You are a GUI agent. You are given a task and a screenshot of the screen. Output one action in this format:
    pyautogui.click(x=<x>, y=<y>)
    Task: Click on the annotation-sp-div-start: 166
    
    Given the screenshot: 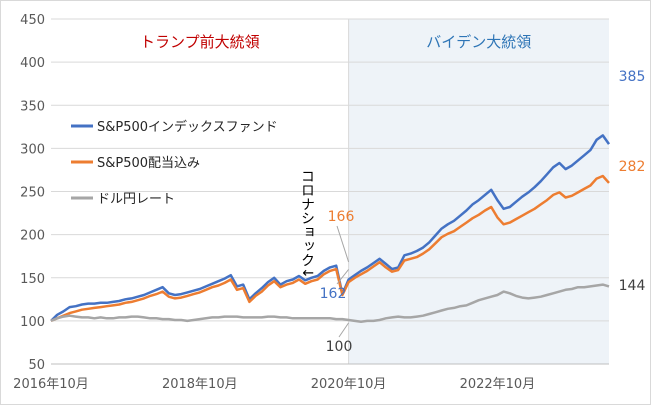 What is the action you would take?
    pyautogui.click(x=341, y=217)
    